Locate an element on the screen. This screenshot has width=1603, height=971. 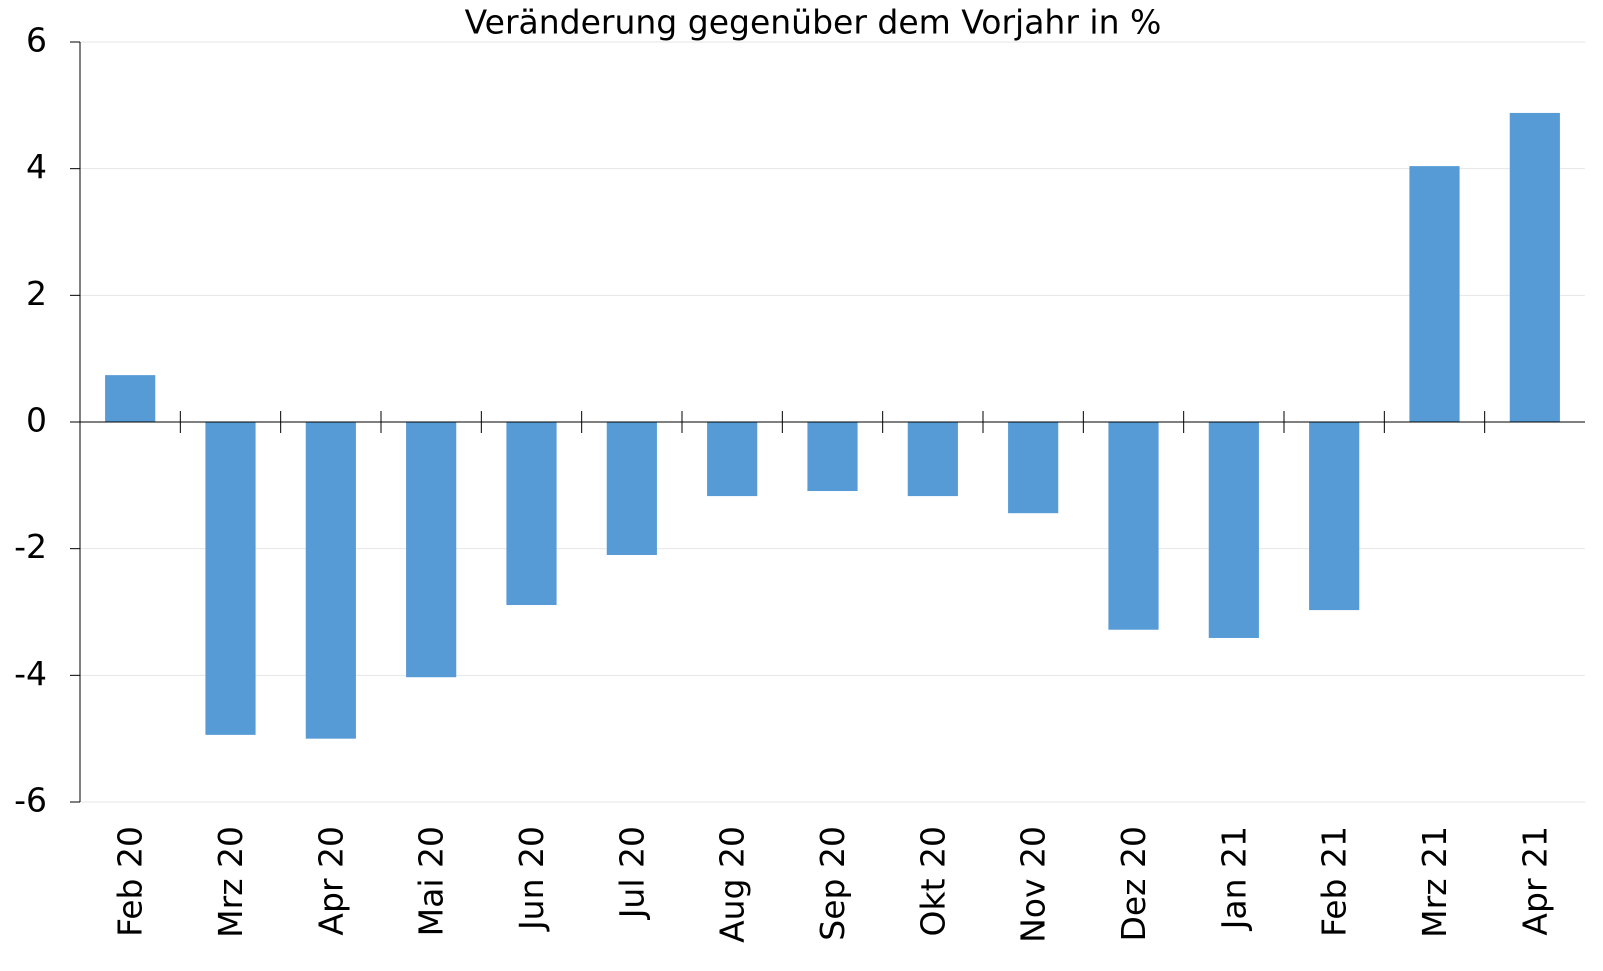
y-tick-label: 0 is located at coordinates (36, 420).